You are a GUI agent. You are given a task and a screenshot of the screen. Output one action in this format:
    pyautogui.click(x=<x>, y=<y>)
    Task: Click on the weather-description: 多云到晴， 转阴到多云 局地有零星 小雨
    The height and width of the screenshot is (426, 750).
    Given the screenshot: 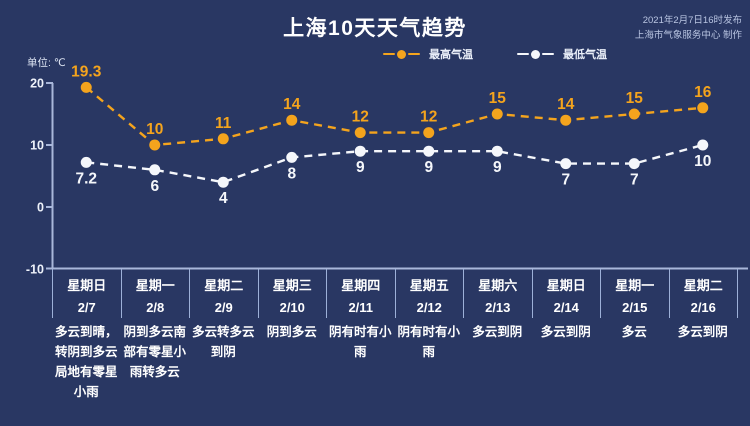 What is the action you would take?
    pyautogui.click(x=86, y=362)
    